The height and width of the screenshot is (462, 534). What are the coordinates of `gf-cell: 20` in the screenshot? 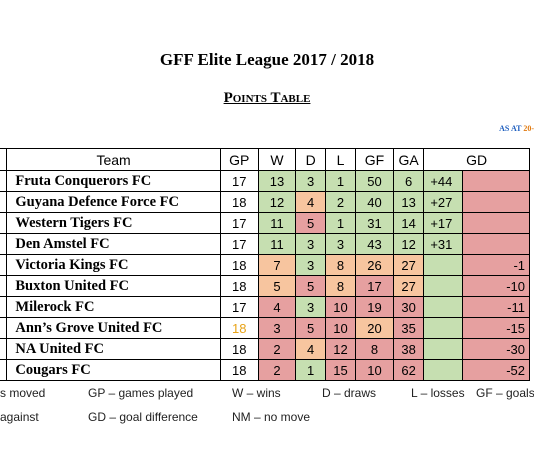 It's located at (374, 328).